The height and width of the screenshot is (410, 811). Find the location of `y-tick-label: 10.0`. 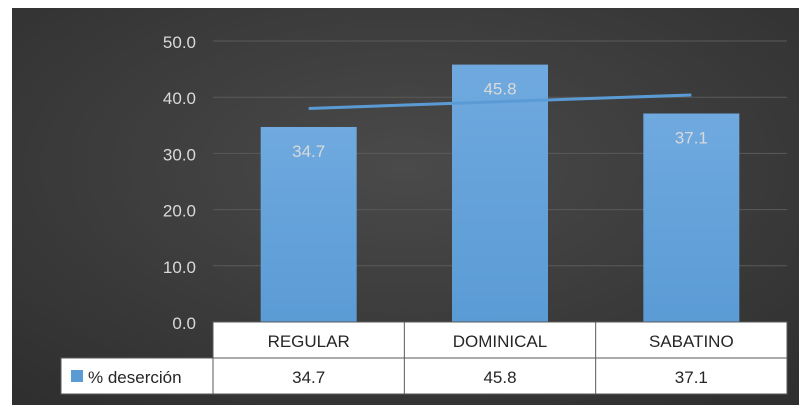

y-tick-label: 10.0 is located at coordinates (179, 267).